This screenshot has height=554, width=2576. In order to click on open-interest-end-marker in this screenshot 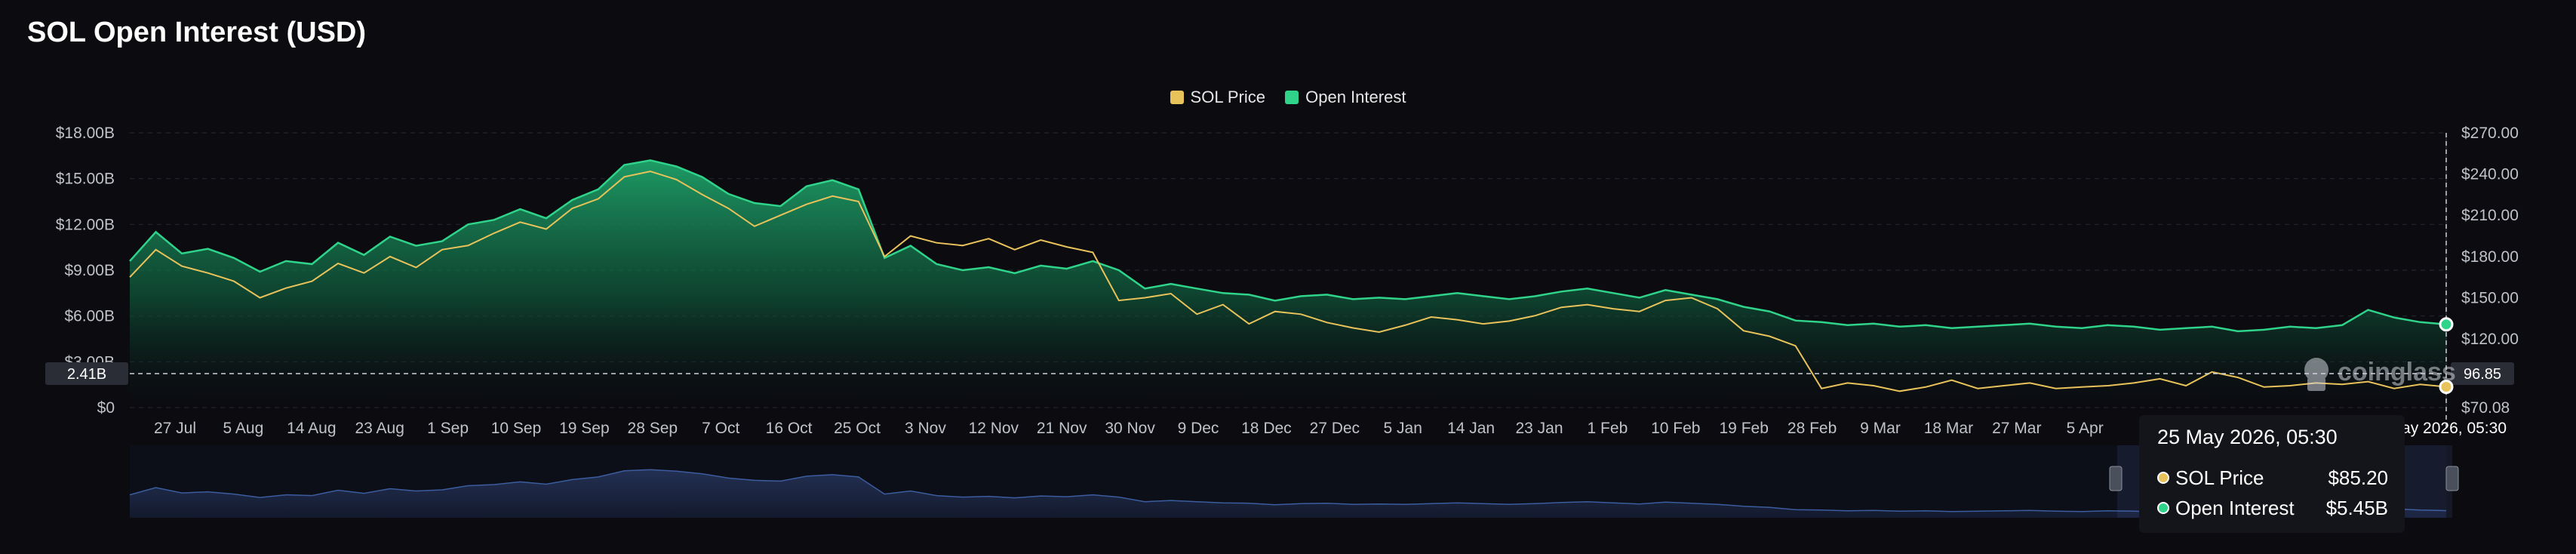, I will do `click(2446, 324)`.